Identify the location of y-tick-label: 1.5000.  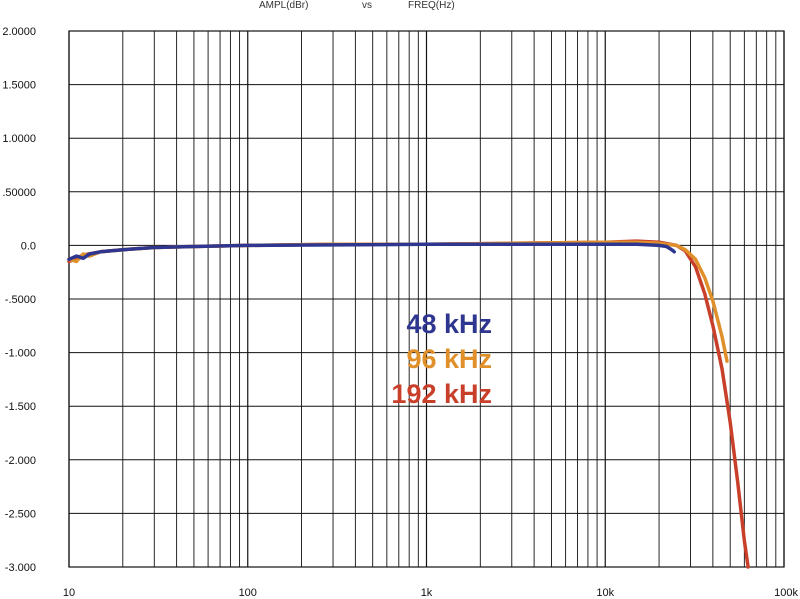
(19, 86).